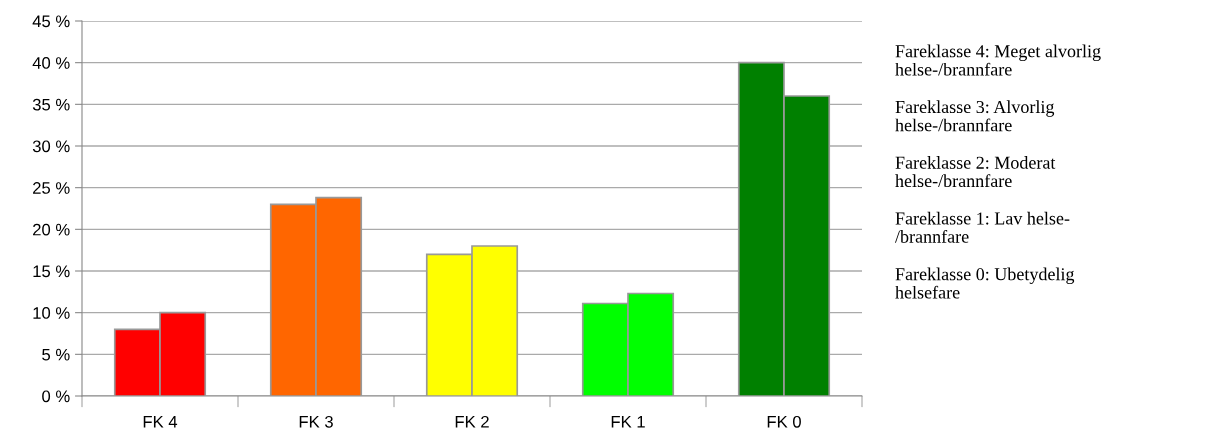 This screenshot has height=446, width=1205. What do you see at coordinates (628, 422) in the screenshot?
I see `x-tick-label: FK 1` at bounding box center [628, 422].